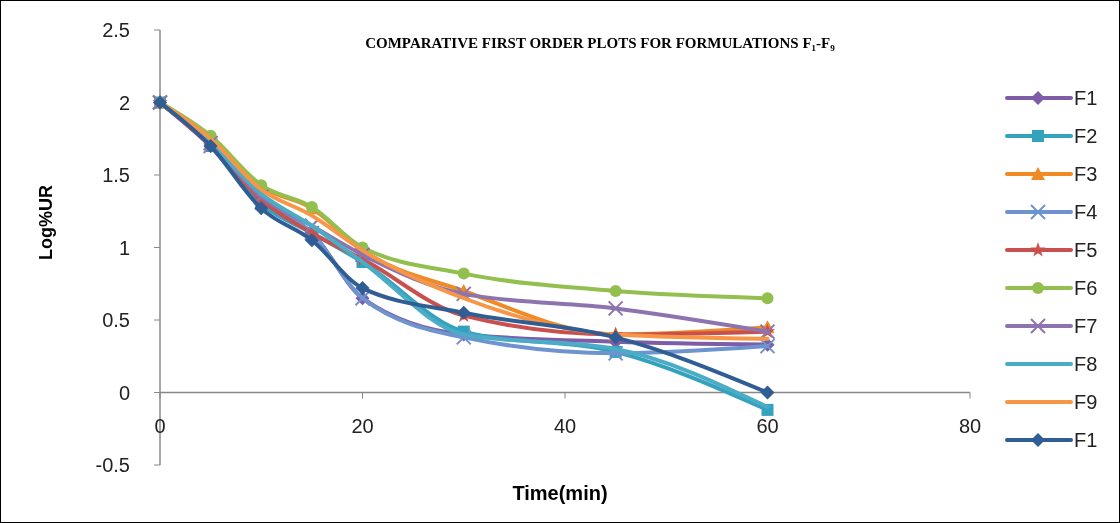 The height and width of the screenshot is (523, 1120). Describe the element at coordinates (1086, 288) in the screenshot. I see `legend-label: F6` at that location.